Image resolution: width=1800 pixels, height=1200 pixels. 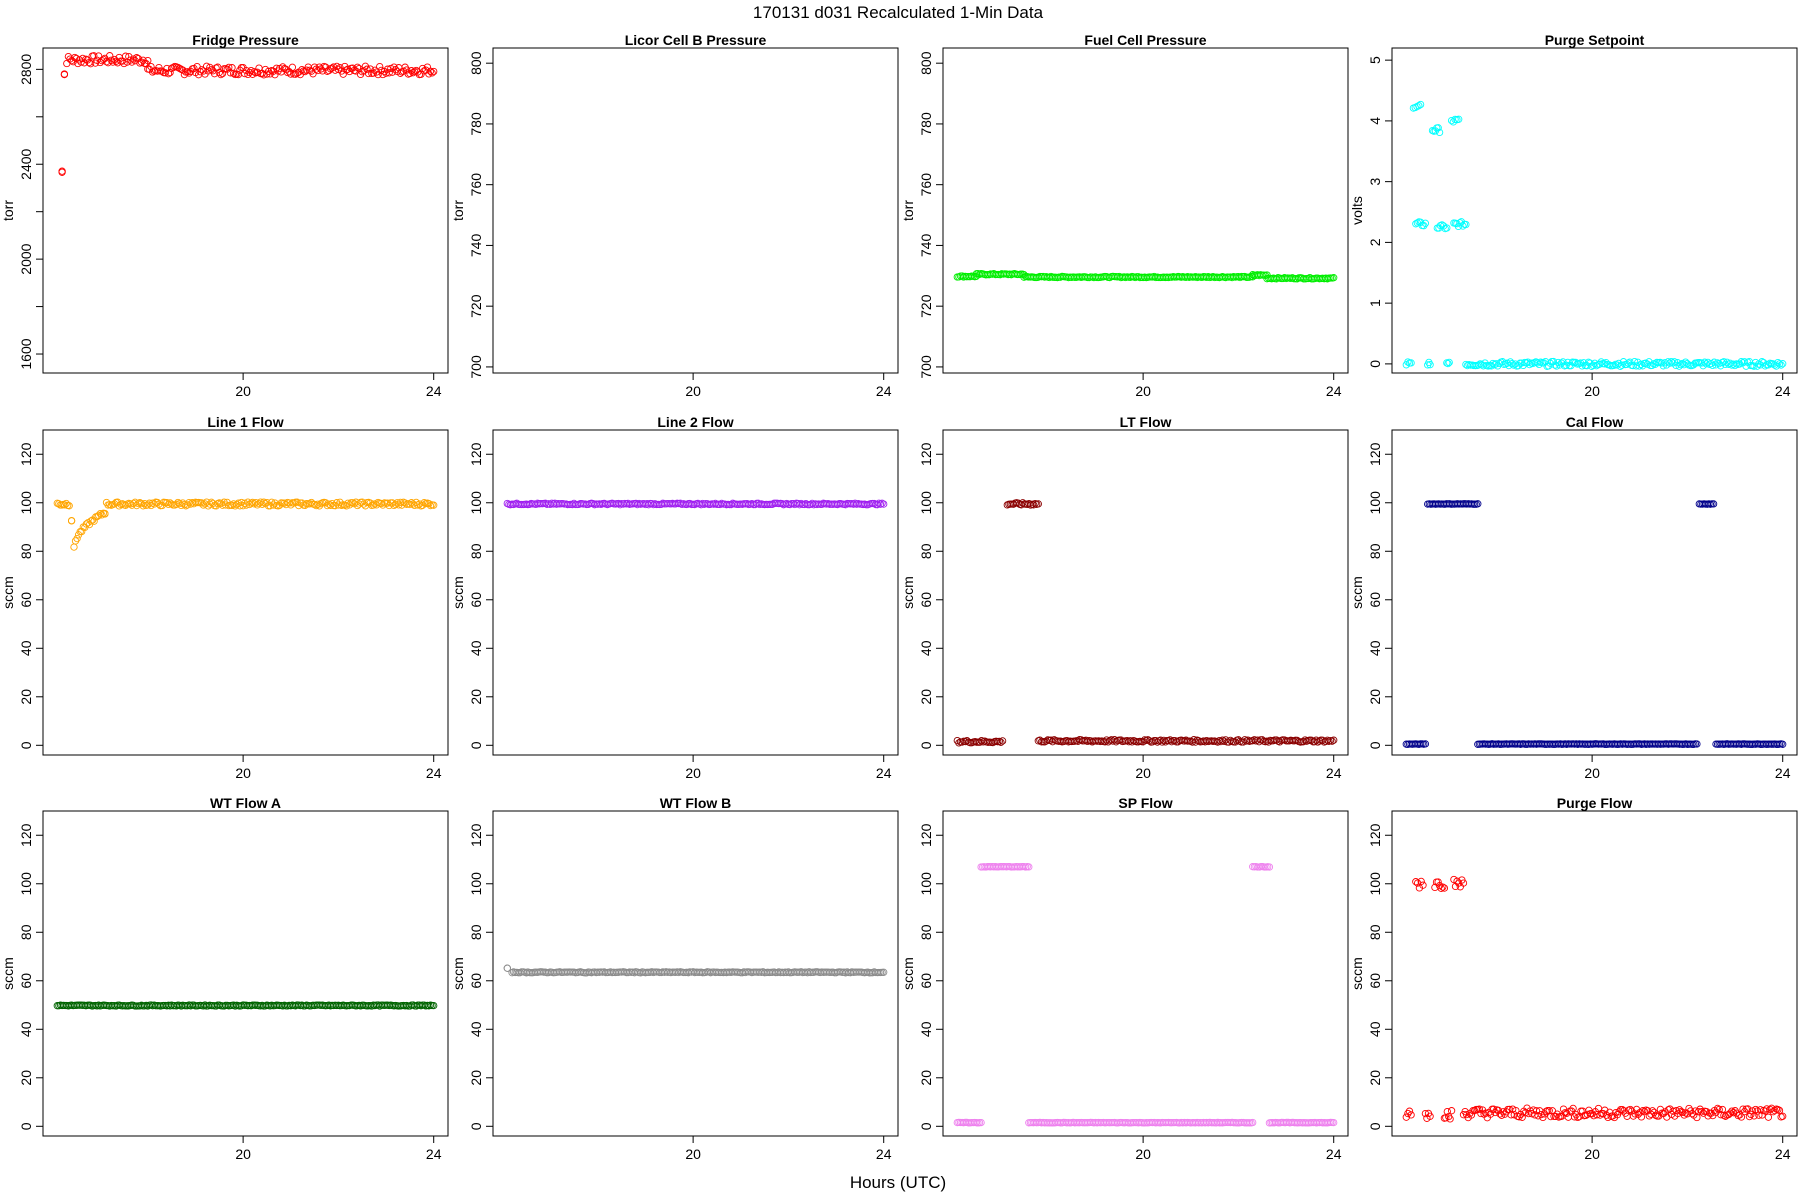 What do you see at coordinates (245, 592) in the screenshot?
I see `plot-frame` at bounding box center [245, 592].